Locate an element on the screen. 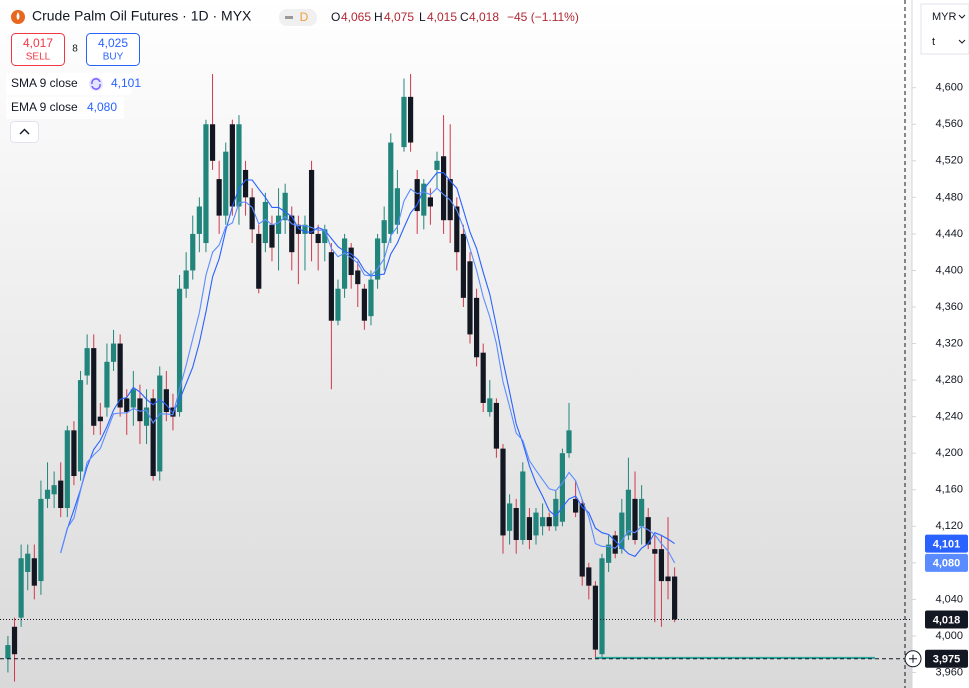  ohlc-value: 4,015 is located at coordinates (442, 17).